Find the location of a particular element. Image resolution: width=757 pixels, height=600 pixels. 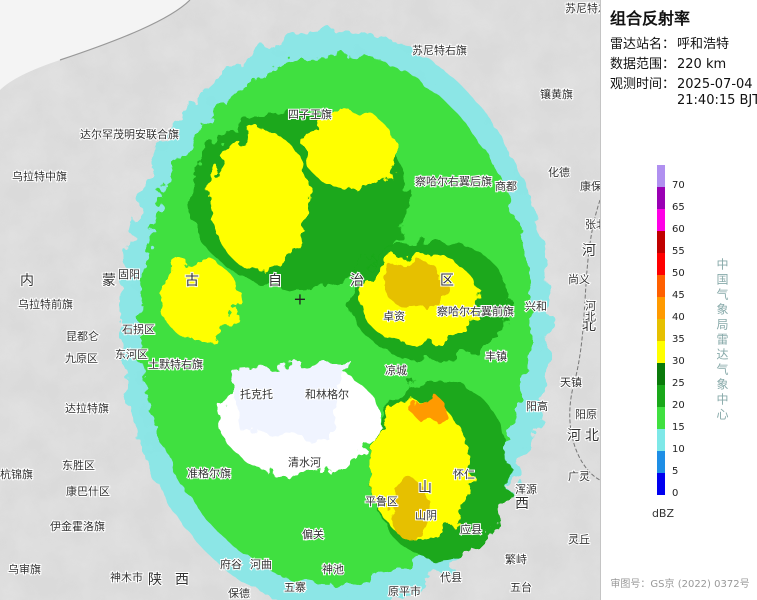

region-label: 蒙 is located at coordinates (109, 281).